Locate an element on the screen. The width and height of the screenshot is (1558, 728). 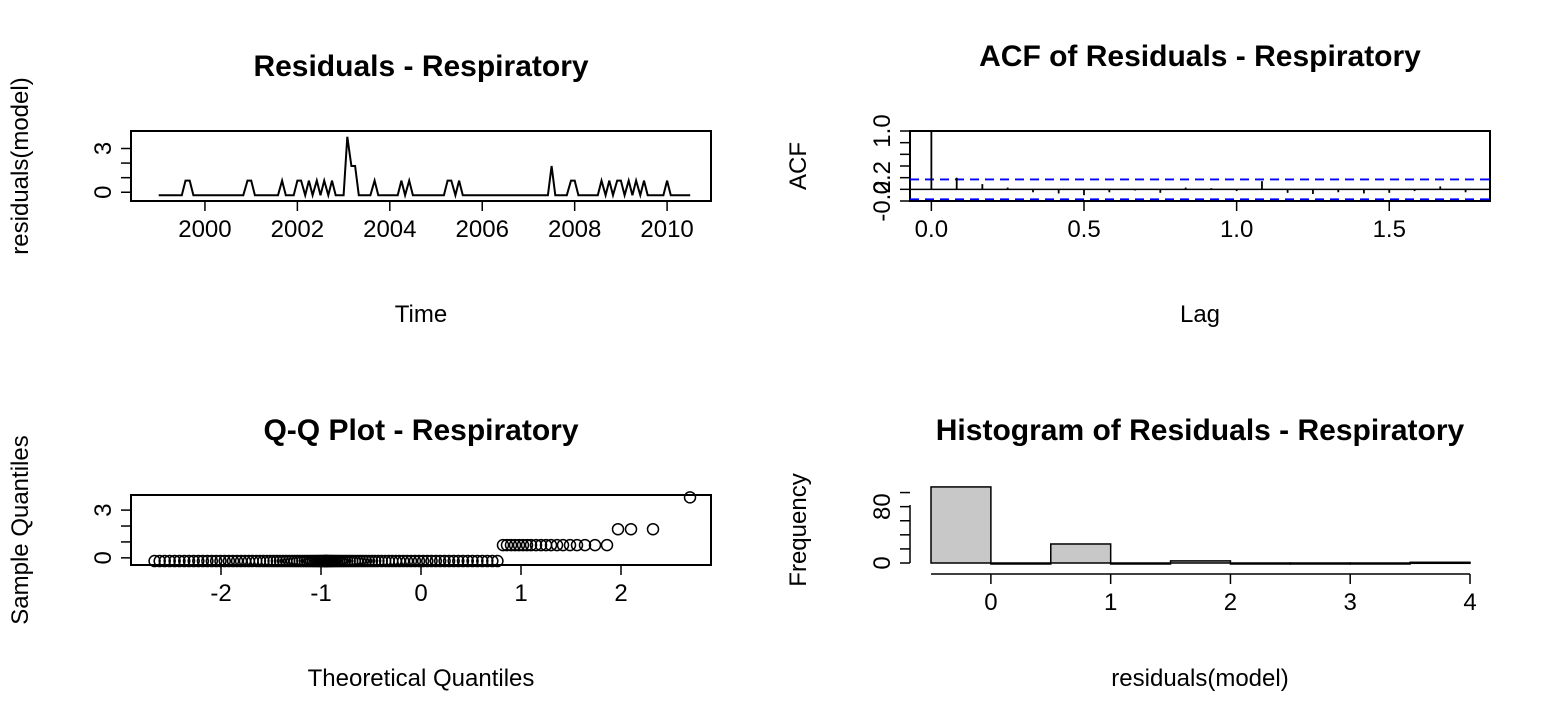
acf-x-tick-label: 1.0 is located at coordinates (1236, 229).